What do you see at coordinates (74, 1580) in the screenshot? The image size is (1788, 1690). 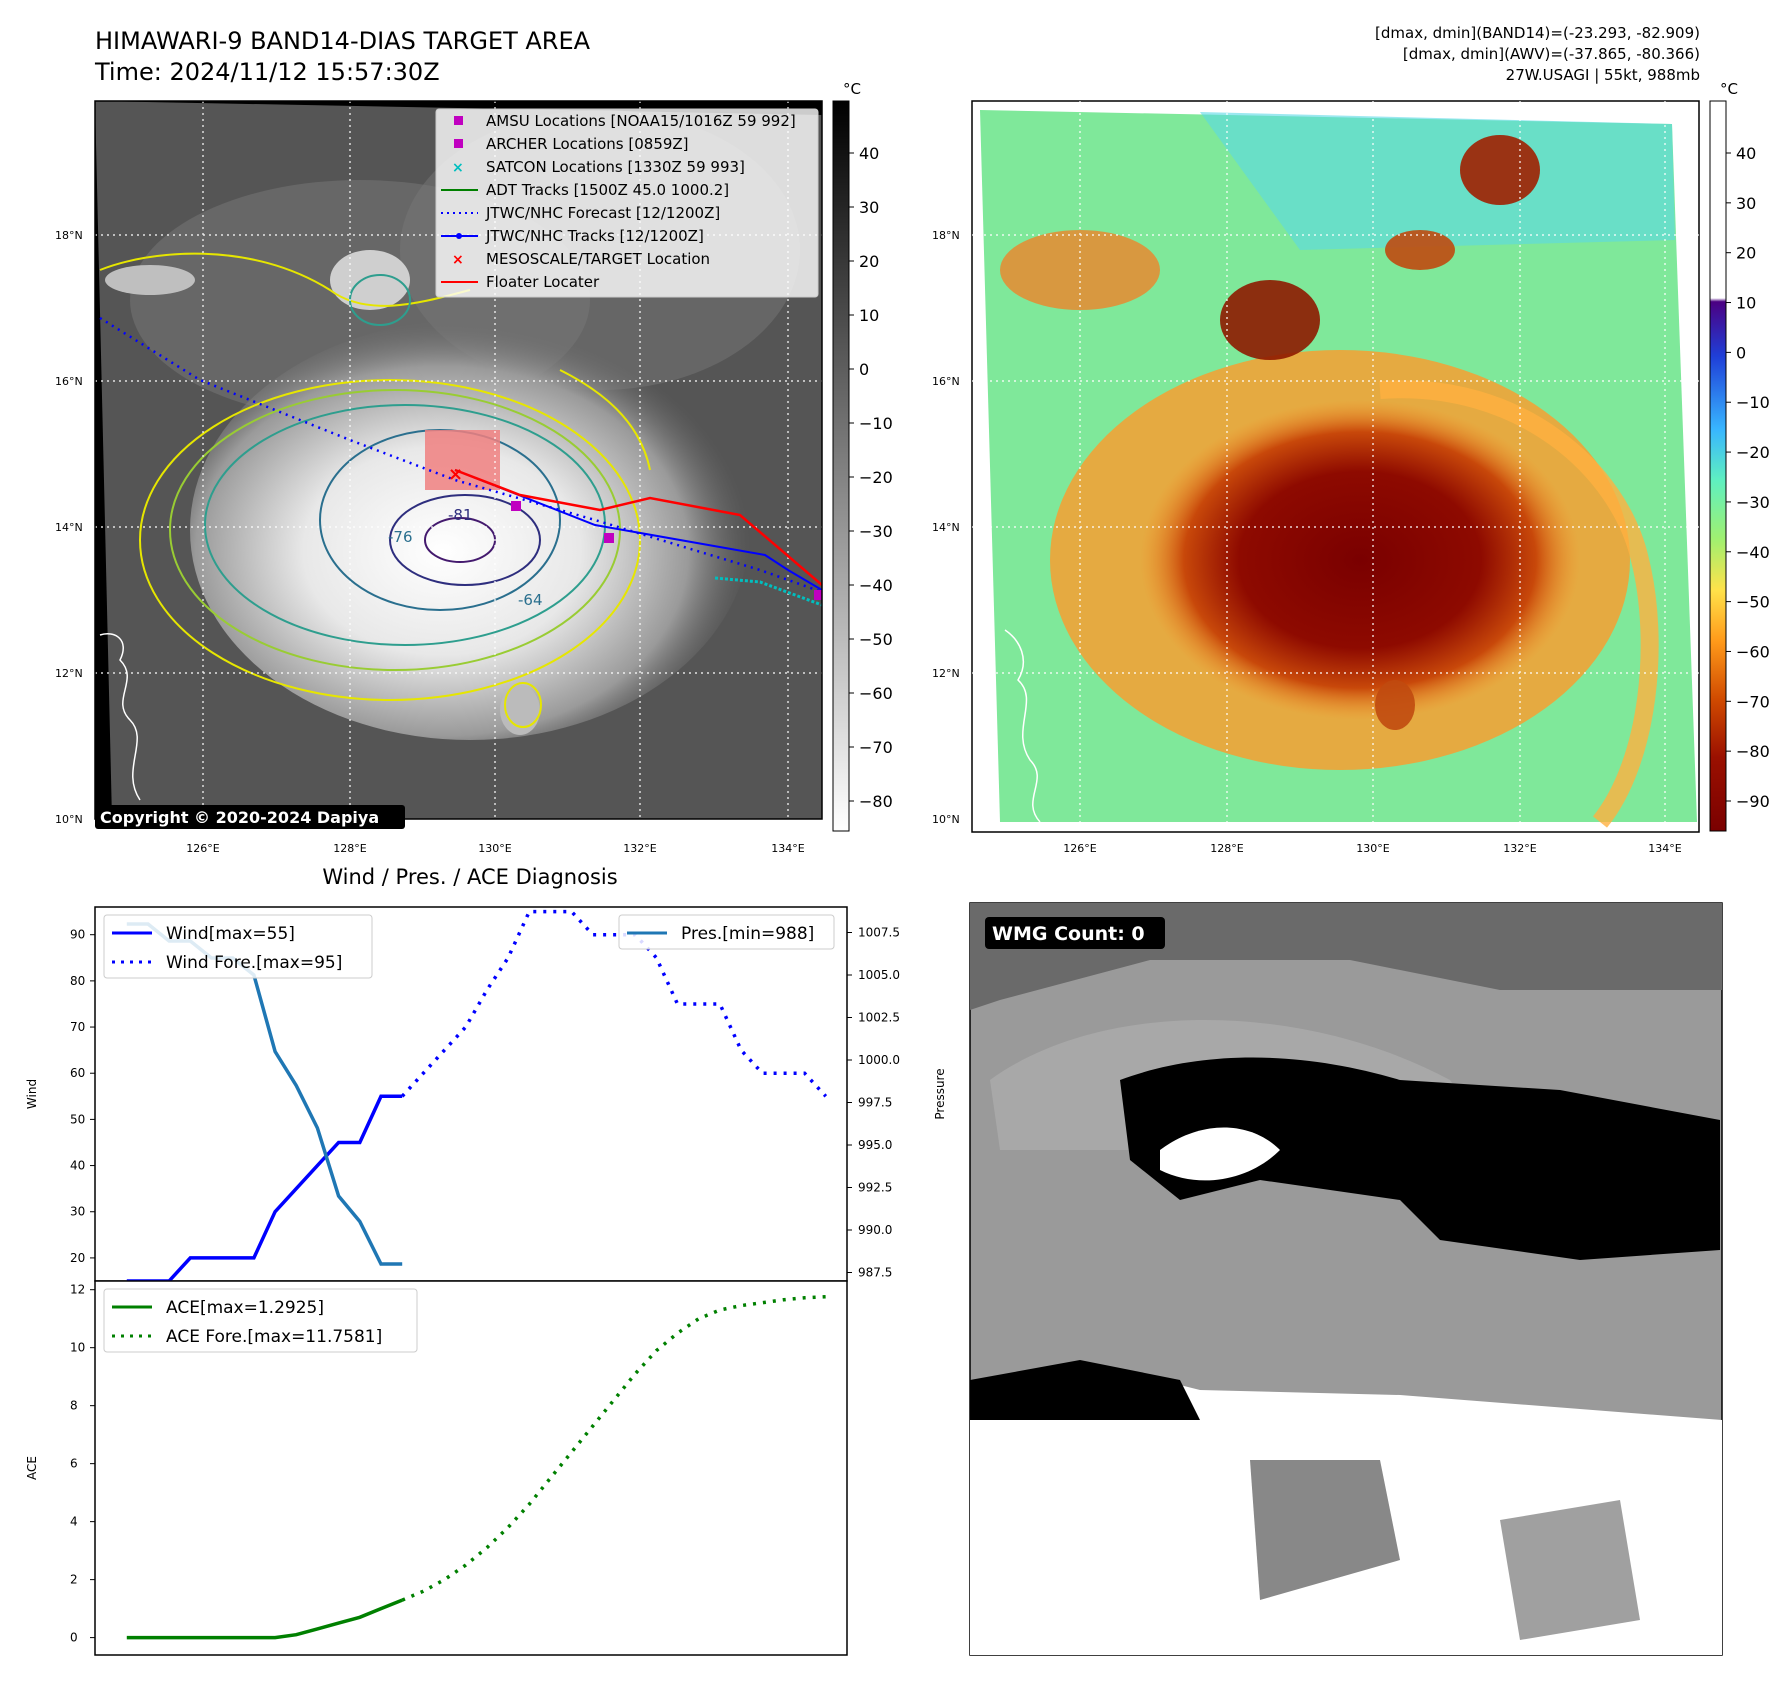 I see `axis-tick-label: 2` at bounding box center [74, 1580].